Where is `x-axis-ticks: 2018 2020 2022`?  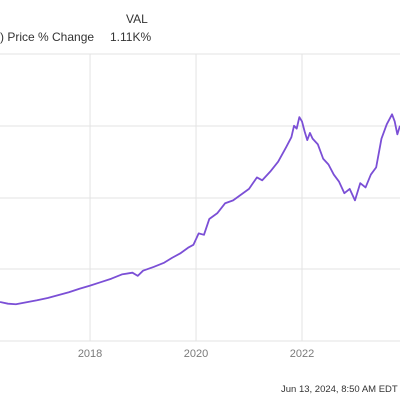 x-axis-ticks: 2018 2020 2022 is located at coordinates (196, 354).